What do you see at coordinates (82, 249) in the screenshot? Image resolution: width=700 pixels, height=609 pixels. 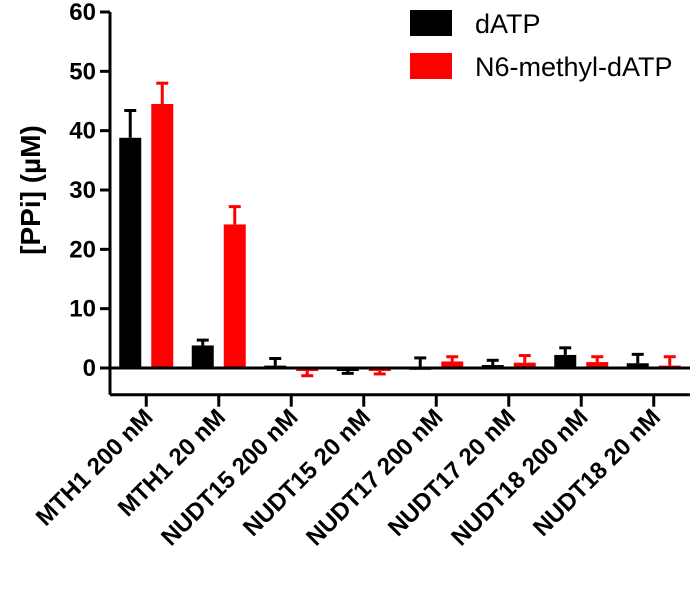 I see `y-tick-label: 20` at bounding box center [82, 249].